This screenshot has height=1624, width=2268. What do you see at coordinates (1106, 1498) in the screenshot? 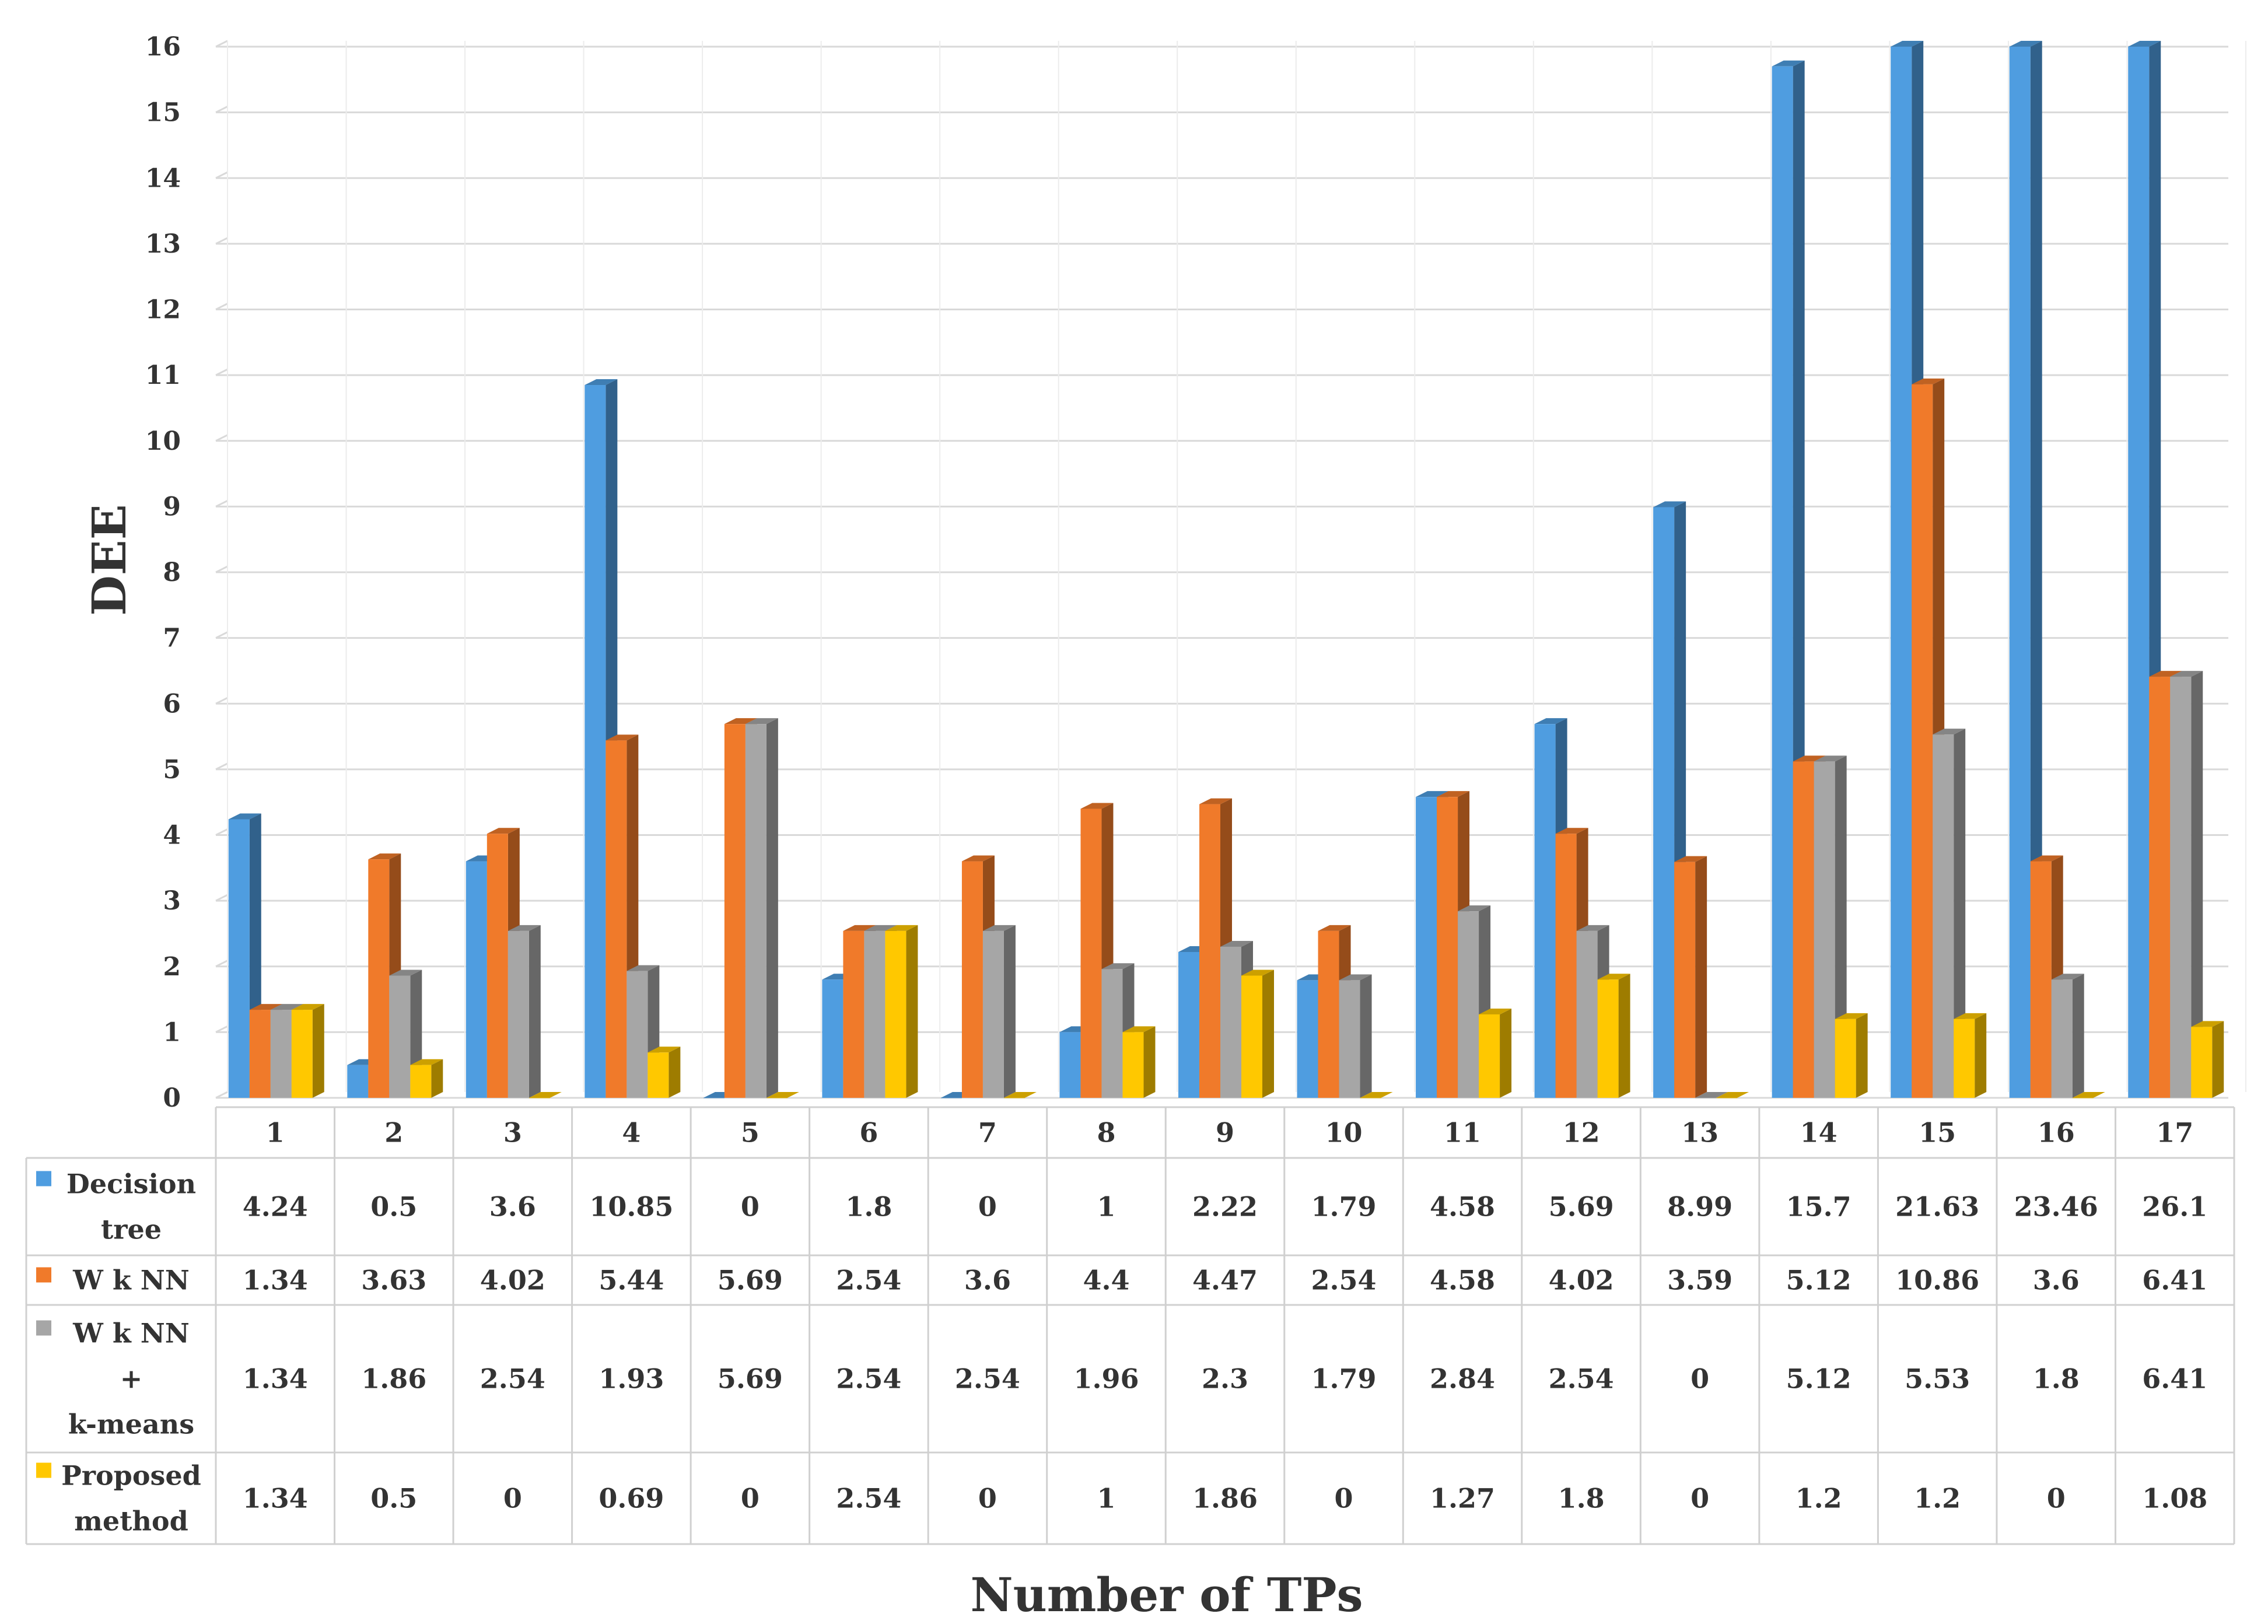
I see `table-cell: 1` at bounding box center [1106, 1498].